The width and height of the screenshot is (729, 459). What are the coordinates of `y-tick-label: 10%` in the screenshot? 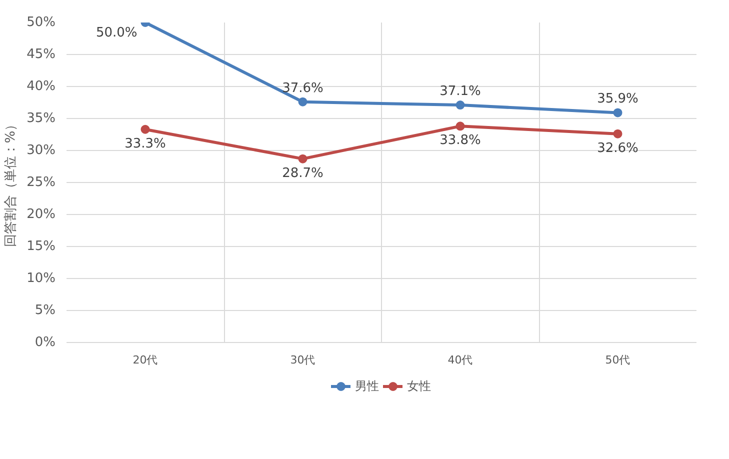 It's located at (41, 278).